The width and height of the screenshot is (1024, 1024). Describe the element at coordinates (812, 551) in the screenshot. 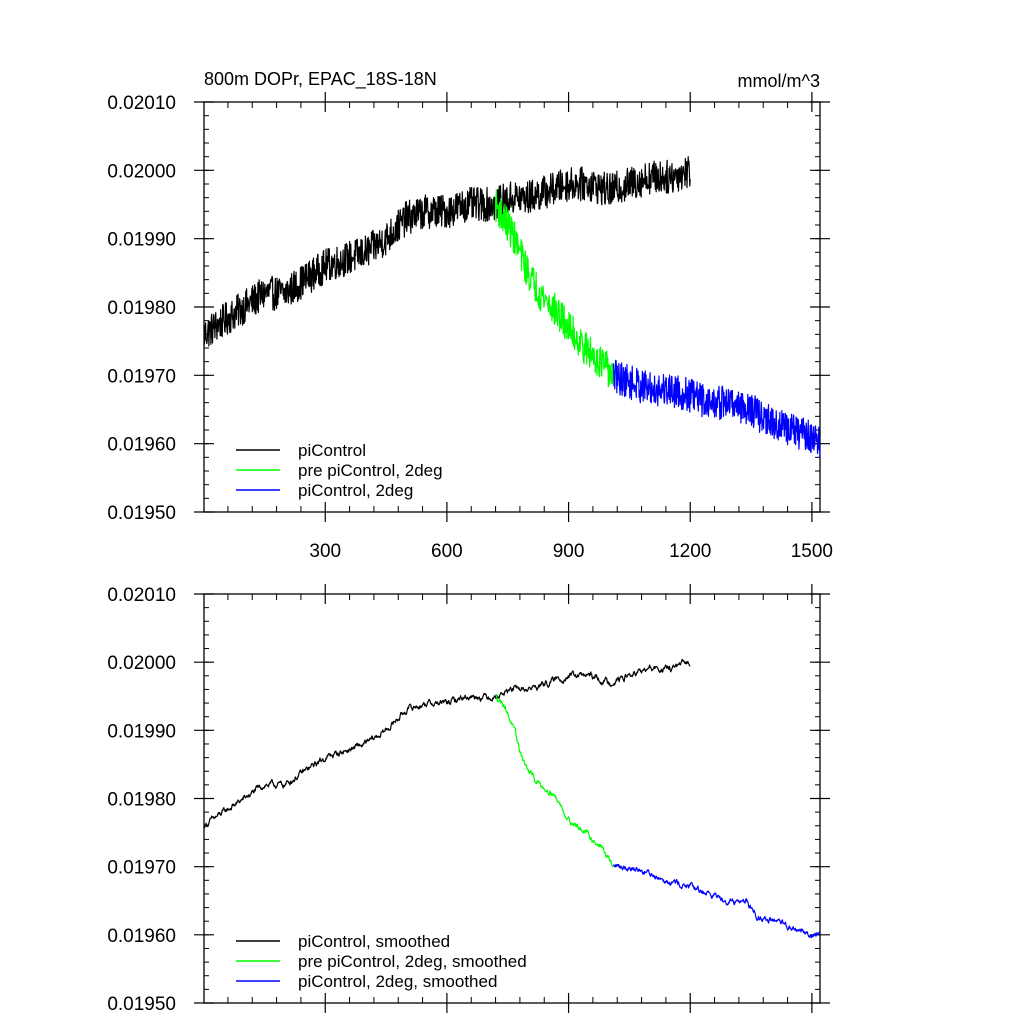

I see `x-tick-label: 1500` at that location.